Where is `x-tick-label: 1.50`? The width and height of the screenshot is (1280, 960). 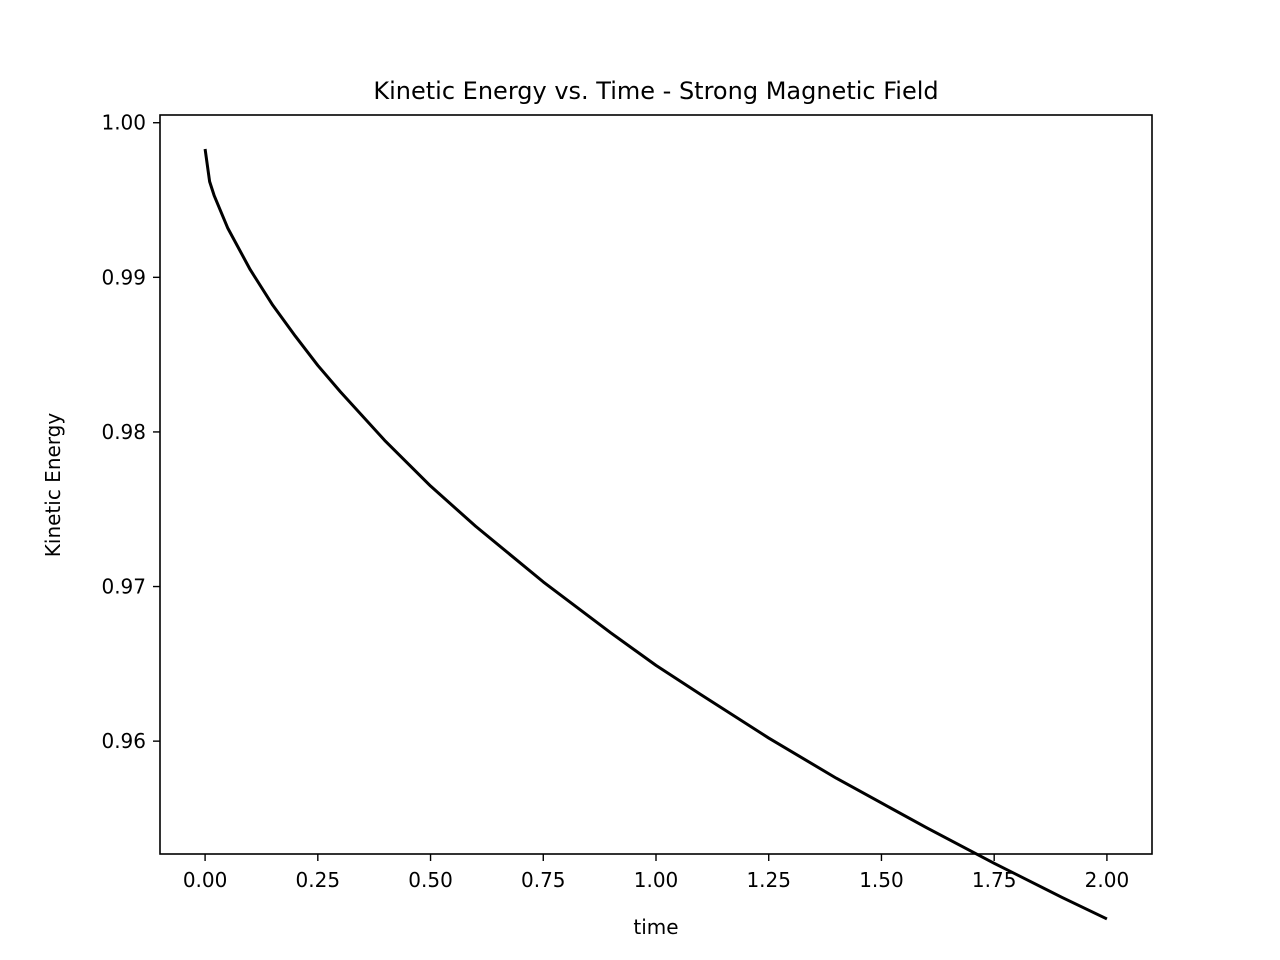 x-tick-label: 1.50 is located at coordinates (881, 880).